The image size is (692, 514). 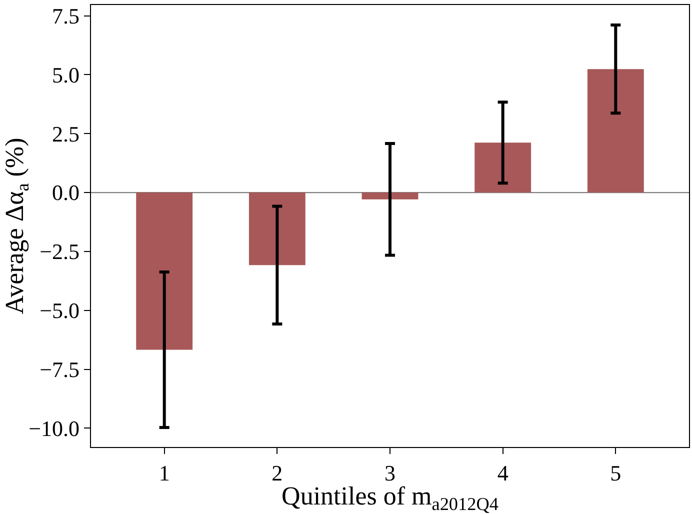 What do you see at coordinates (60, 311) in the screenshot?
I see `y-tick-label: −5.0` at bounding box center [60, 311].